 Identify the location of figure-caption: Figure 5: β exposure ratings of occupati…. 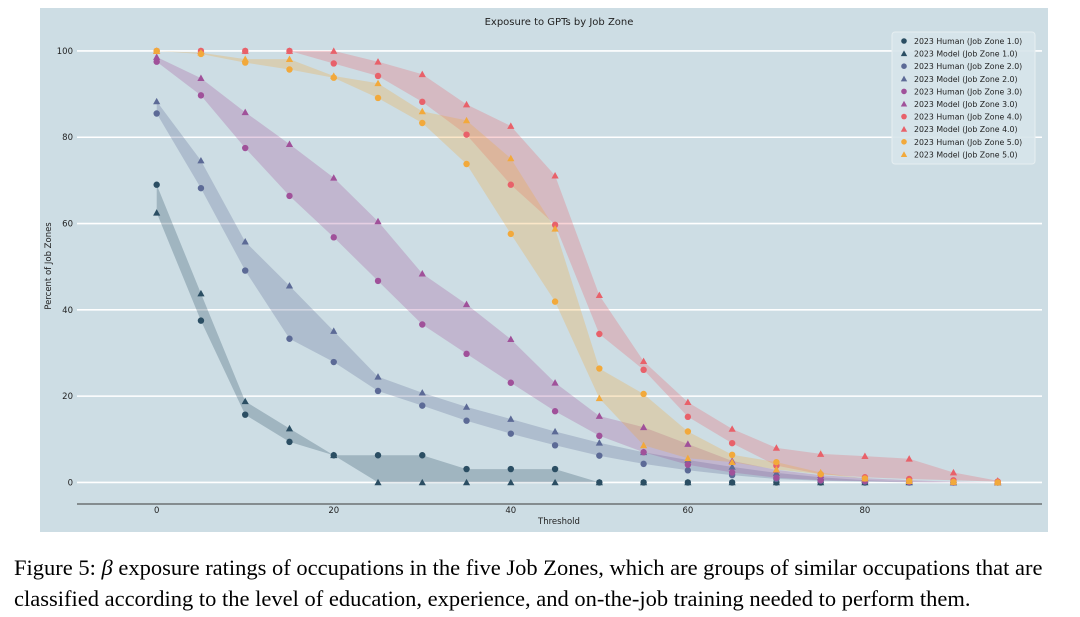
(544, 583).